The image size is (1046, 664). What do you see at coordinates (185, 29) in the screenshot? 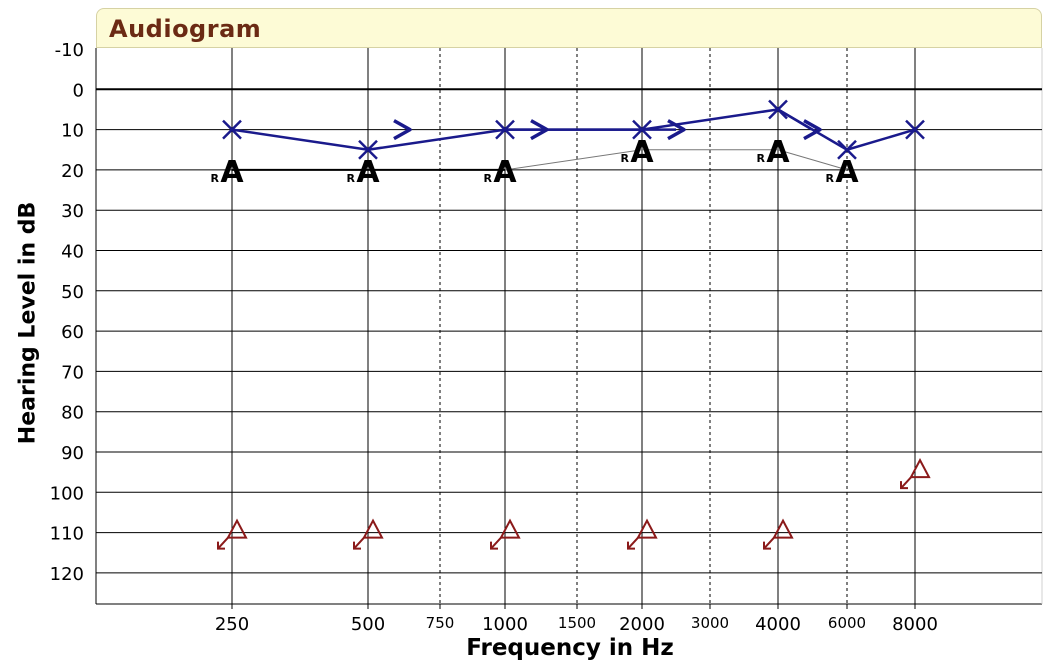
I see `chart-title: Audiogram` at bounding box center [185, 29].